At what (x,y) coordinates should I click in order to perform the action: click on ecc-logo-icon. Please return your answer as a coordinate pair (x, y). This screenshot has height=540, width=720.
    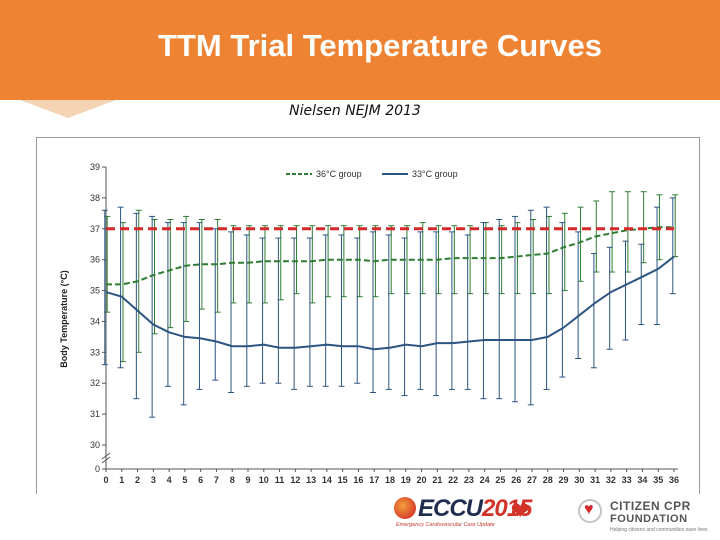
    Looking at the image, I should click on (405, 508).